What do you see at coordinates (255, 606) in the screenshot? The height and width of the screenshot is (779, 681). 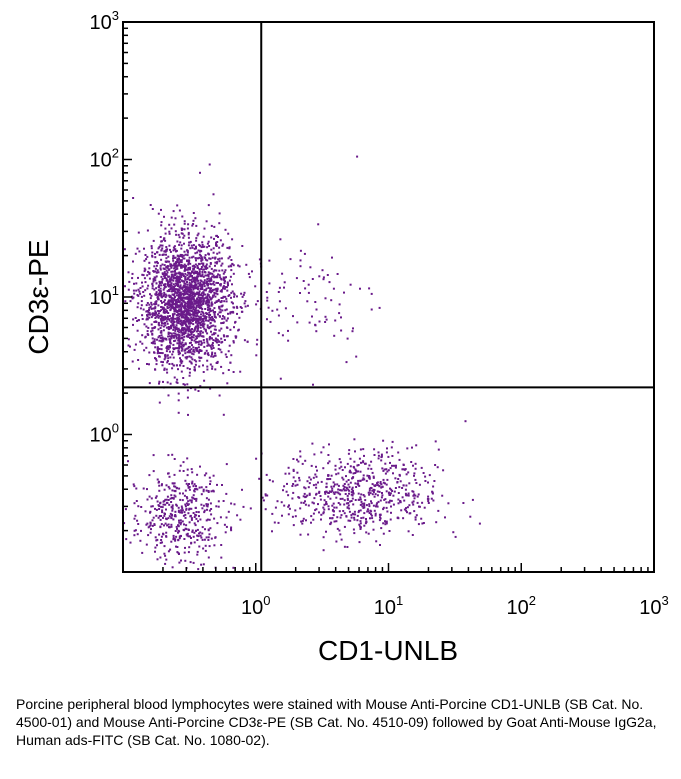 I see `x-tick-label: 100` at bounding box center [255, 606].